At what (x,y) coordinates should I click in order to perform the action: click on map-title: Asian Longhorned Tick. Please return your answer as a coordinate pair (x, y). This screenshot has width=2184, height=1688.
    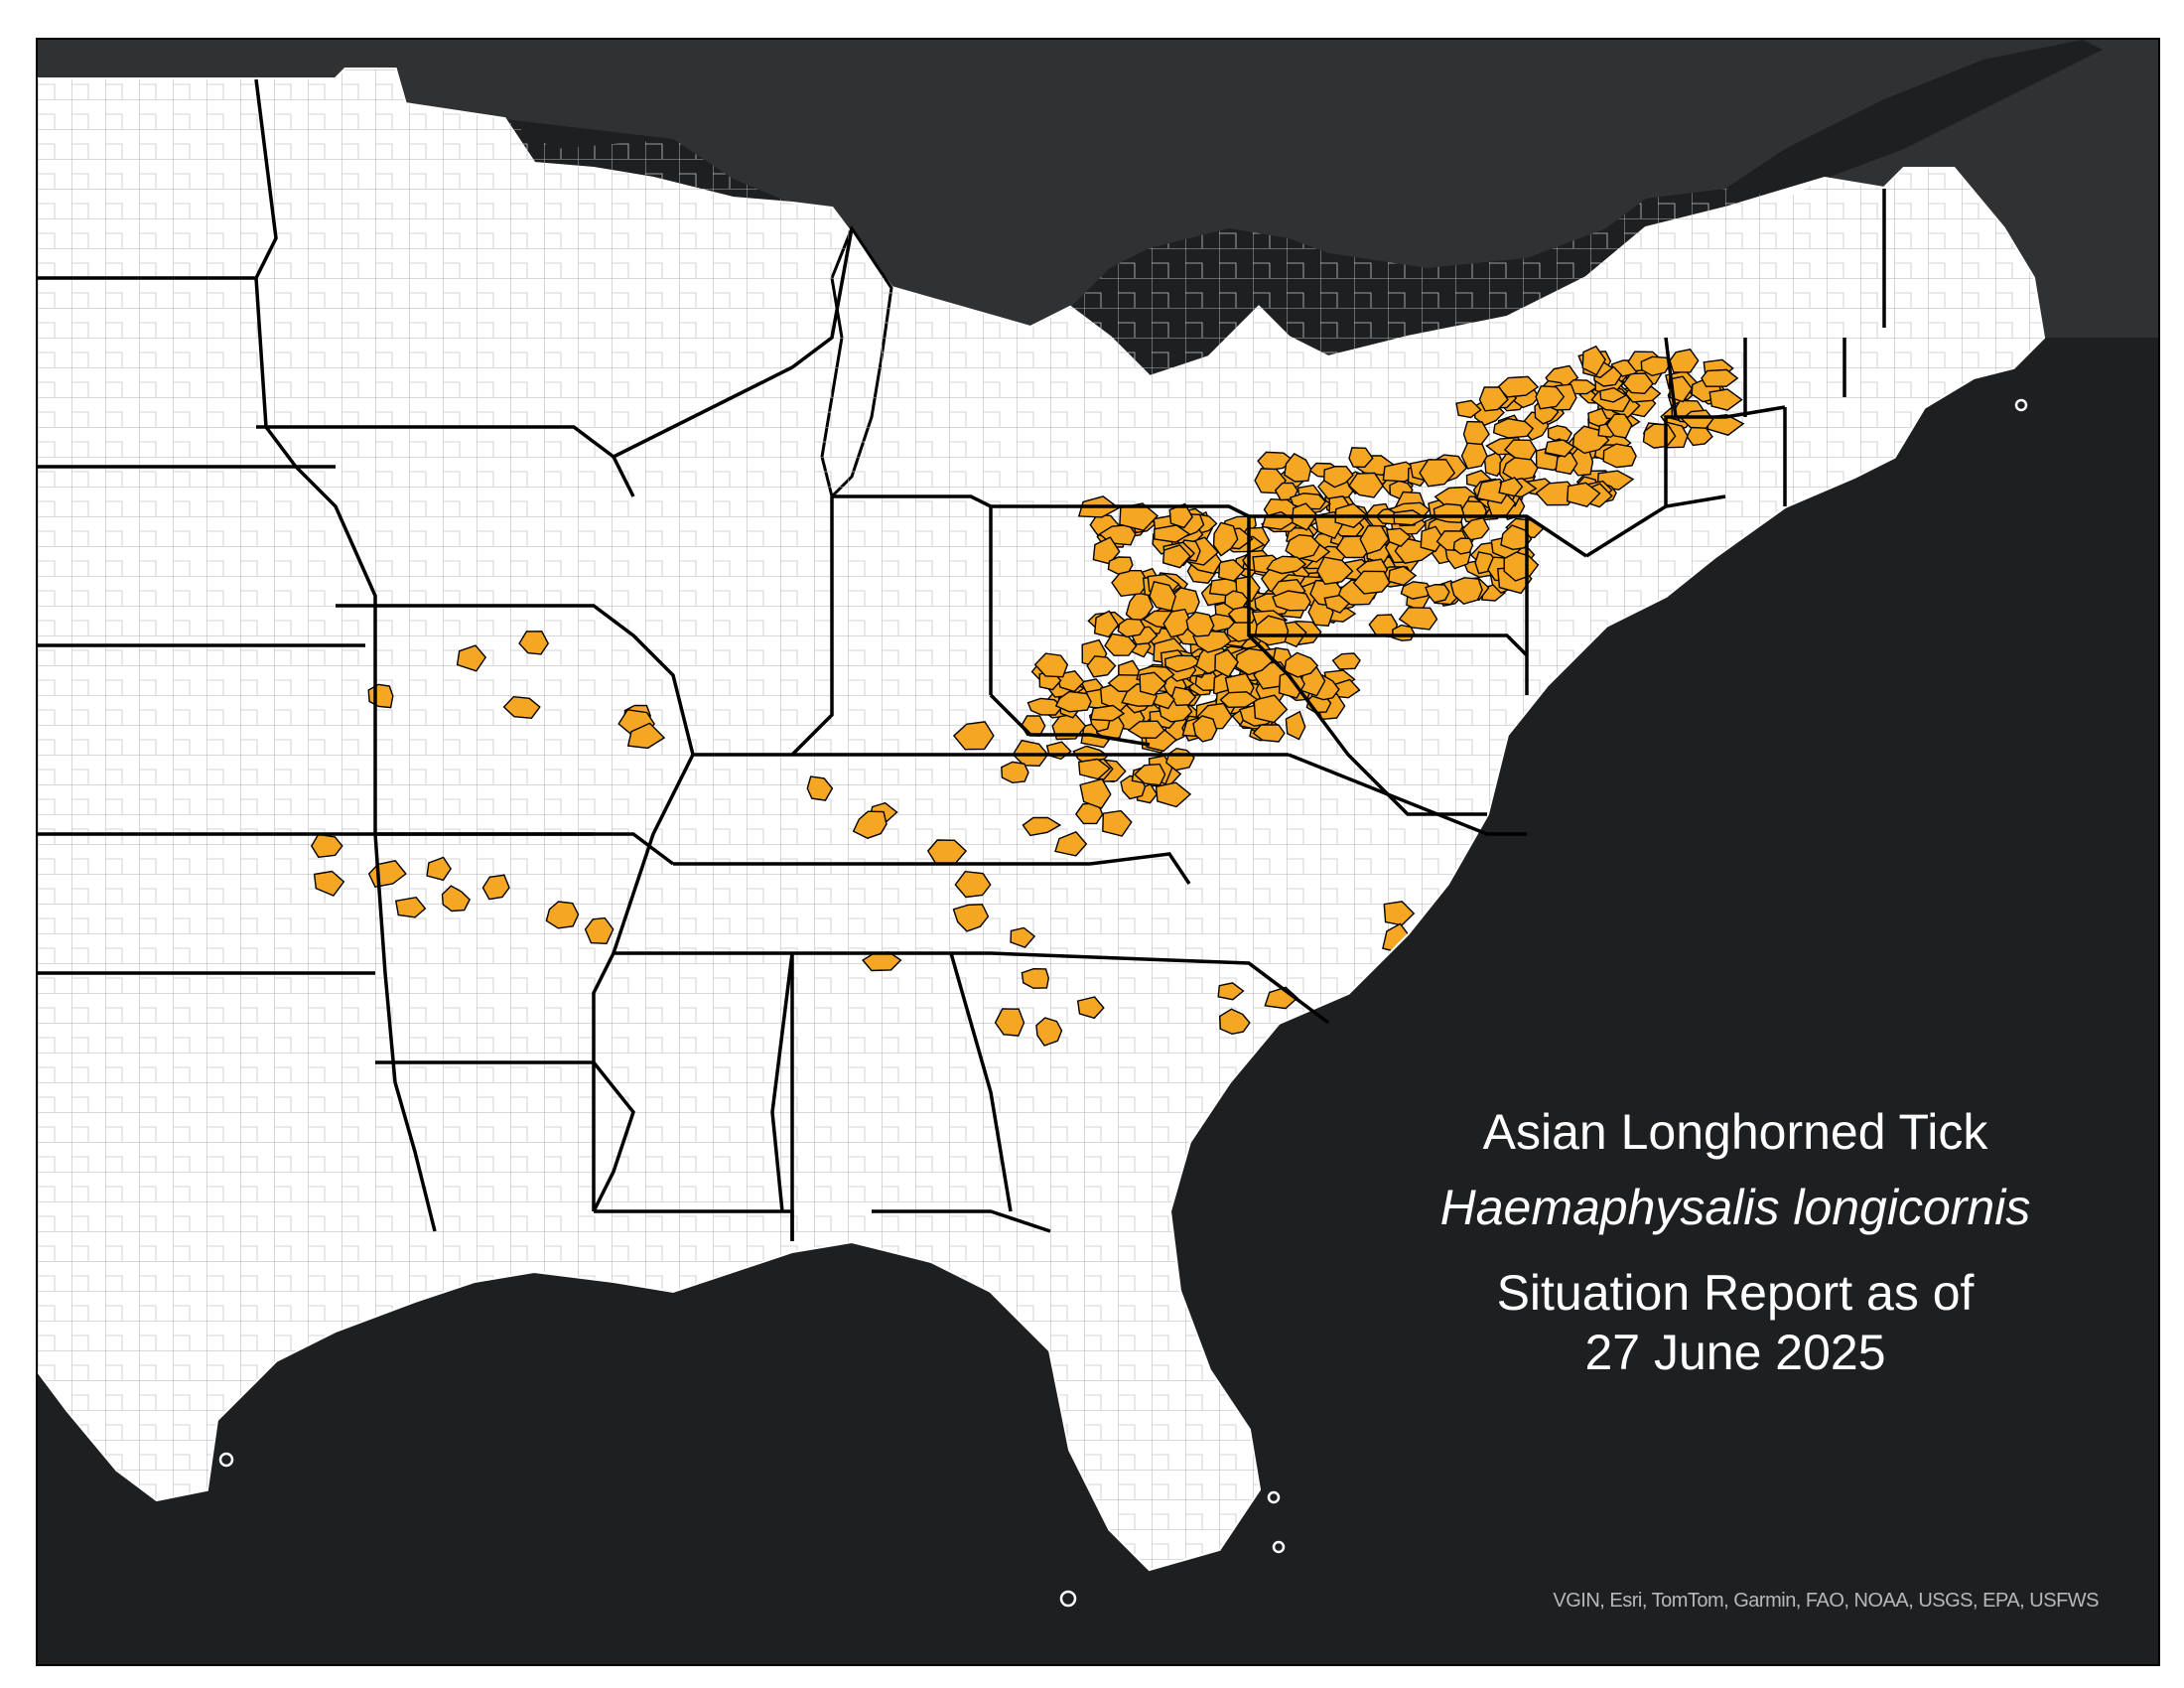
    Looking at the image, I should click on (1735, 1132).